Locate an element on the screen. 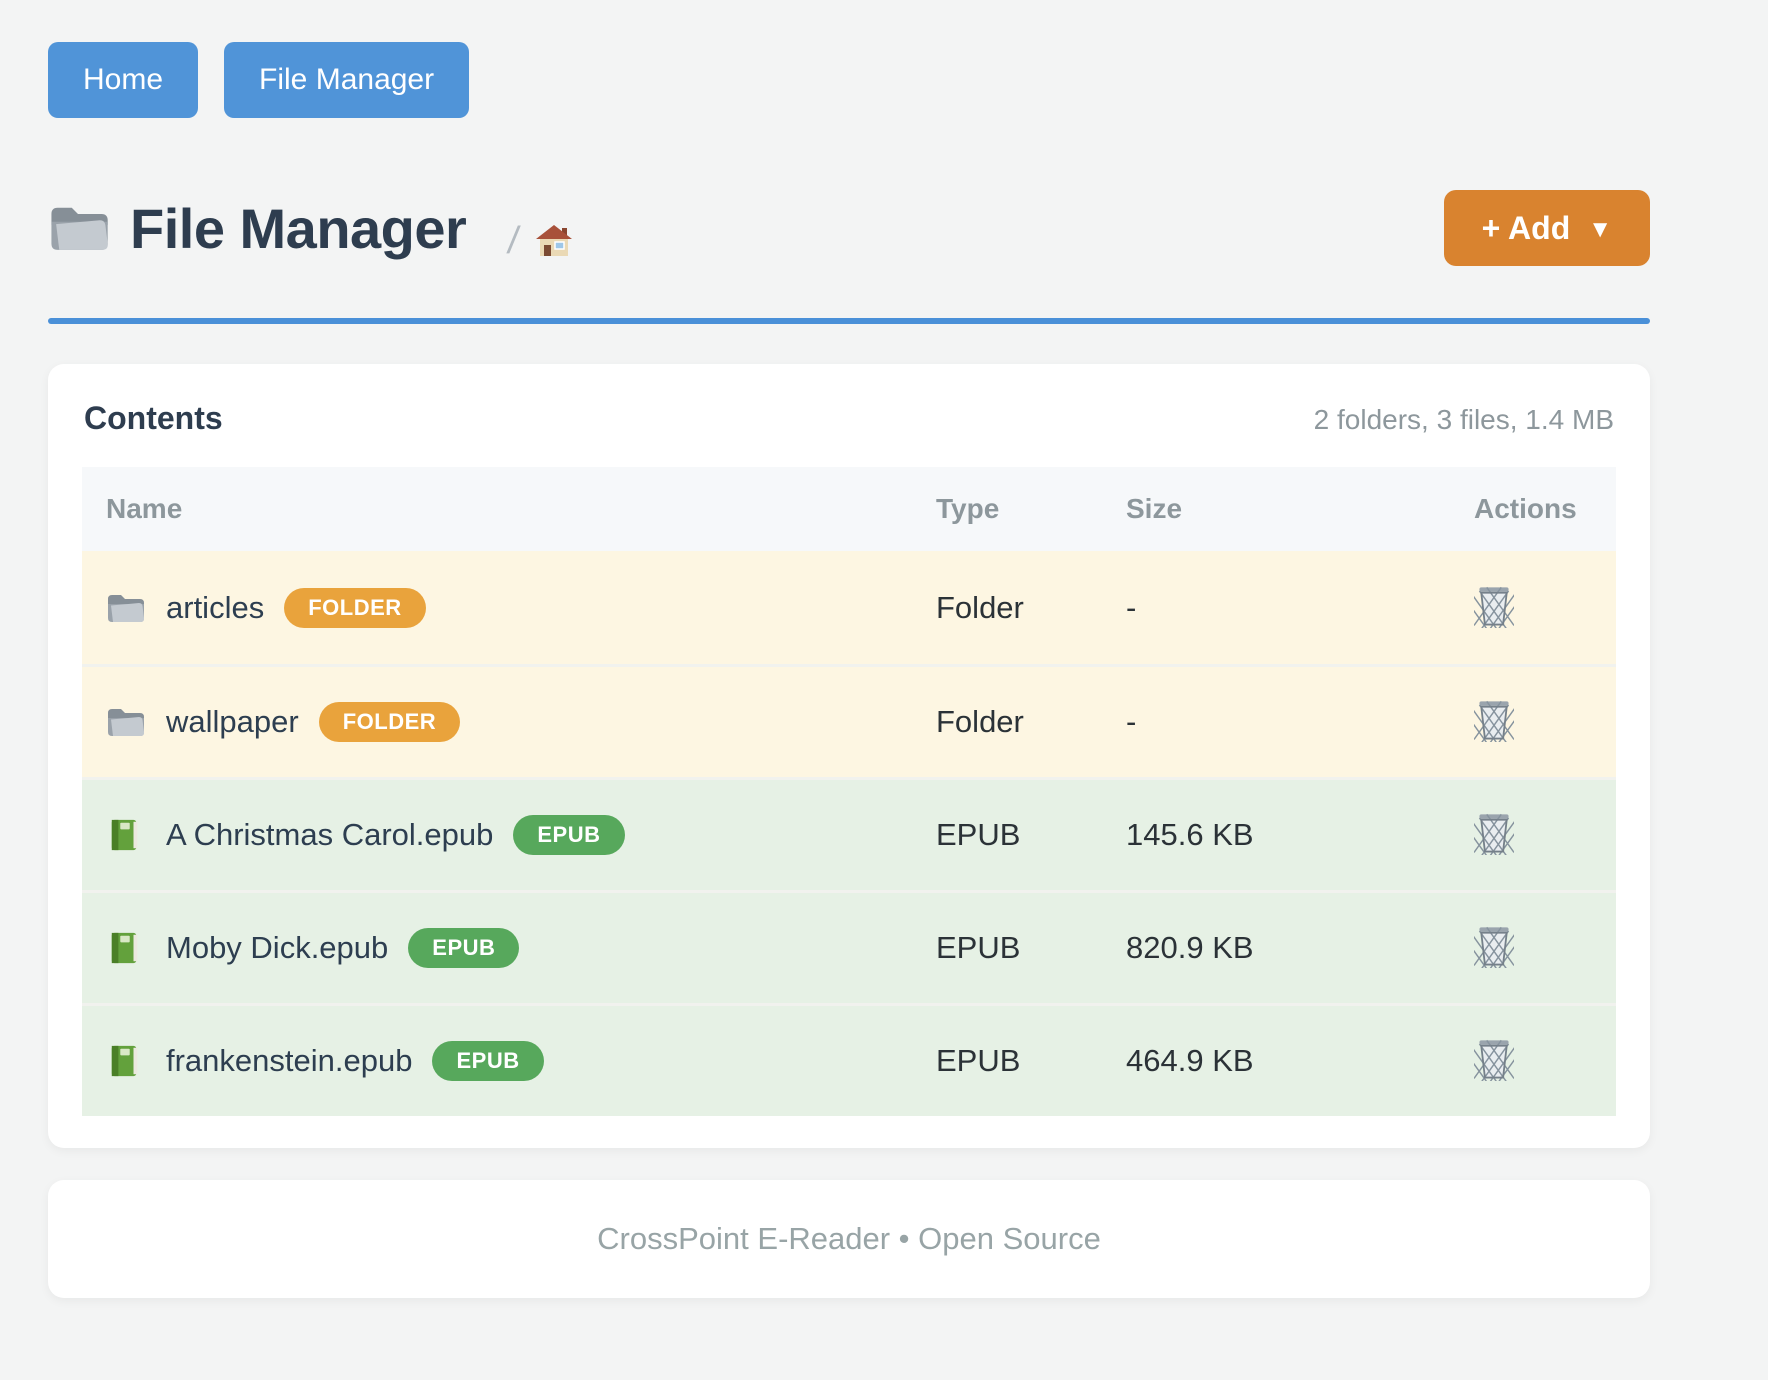 The image size is (1768, 1380). table-row: Moby Dick.epub EPUB EPUB 820.9 KB is located at coordinates (849, 946).